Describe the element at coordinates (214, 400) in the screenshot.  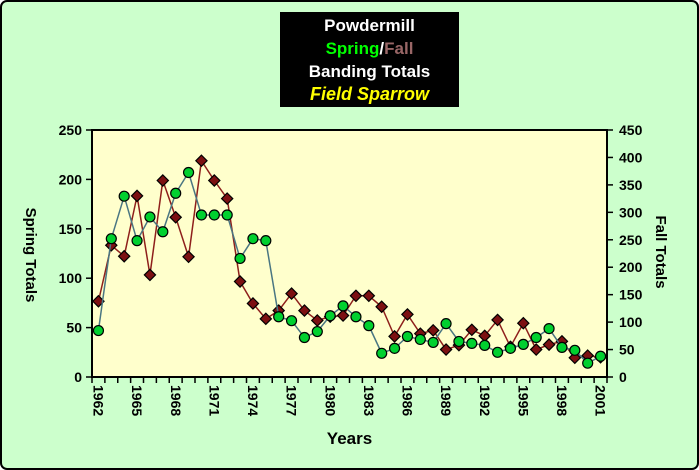
I see `x-tick-label: 1971` at that location.